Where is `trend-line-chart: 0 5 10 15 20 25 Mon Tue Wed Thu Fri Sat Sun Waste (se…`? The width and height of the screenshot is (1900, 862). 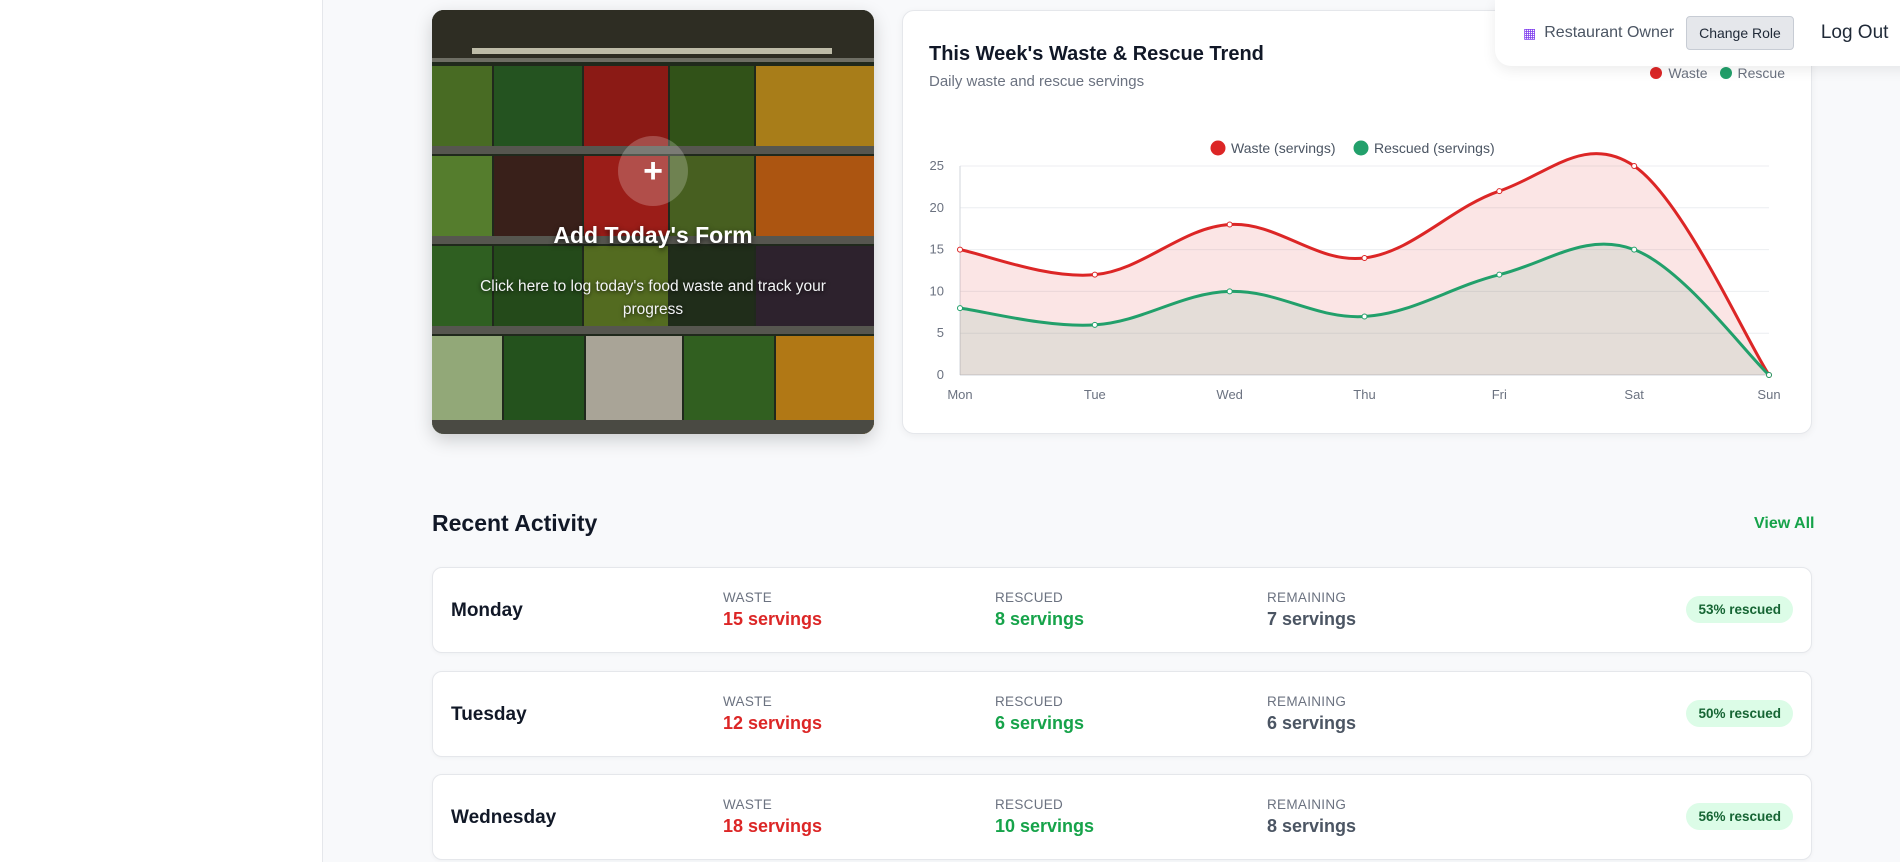 trend-line-chart: 0 5 10 15 20 25 Mon Tue Wed Thu Fri Sat Sun Waste (se… is located at coordinates (1355, 271).